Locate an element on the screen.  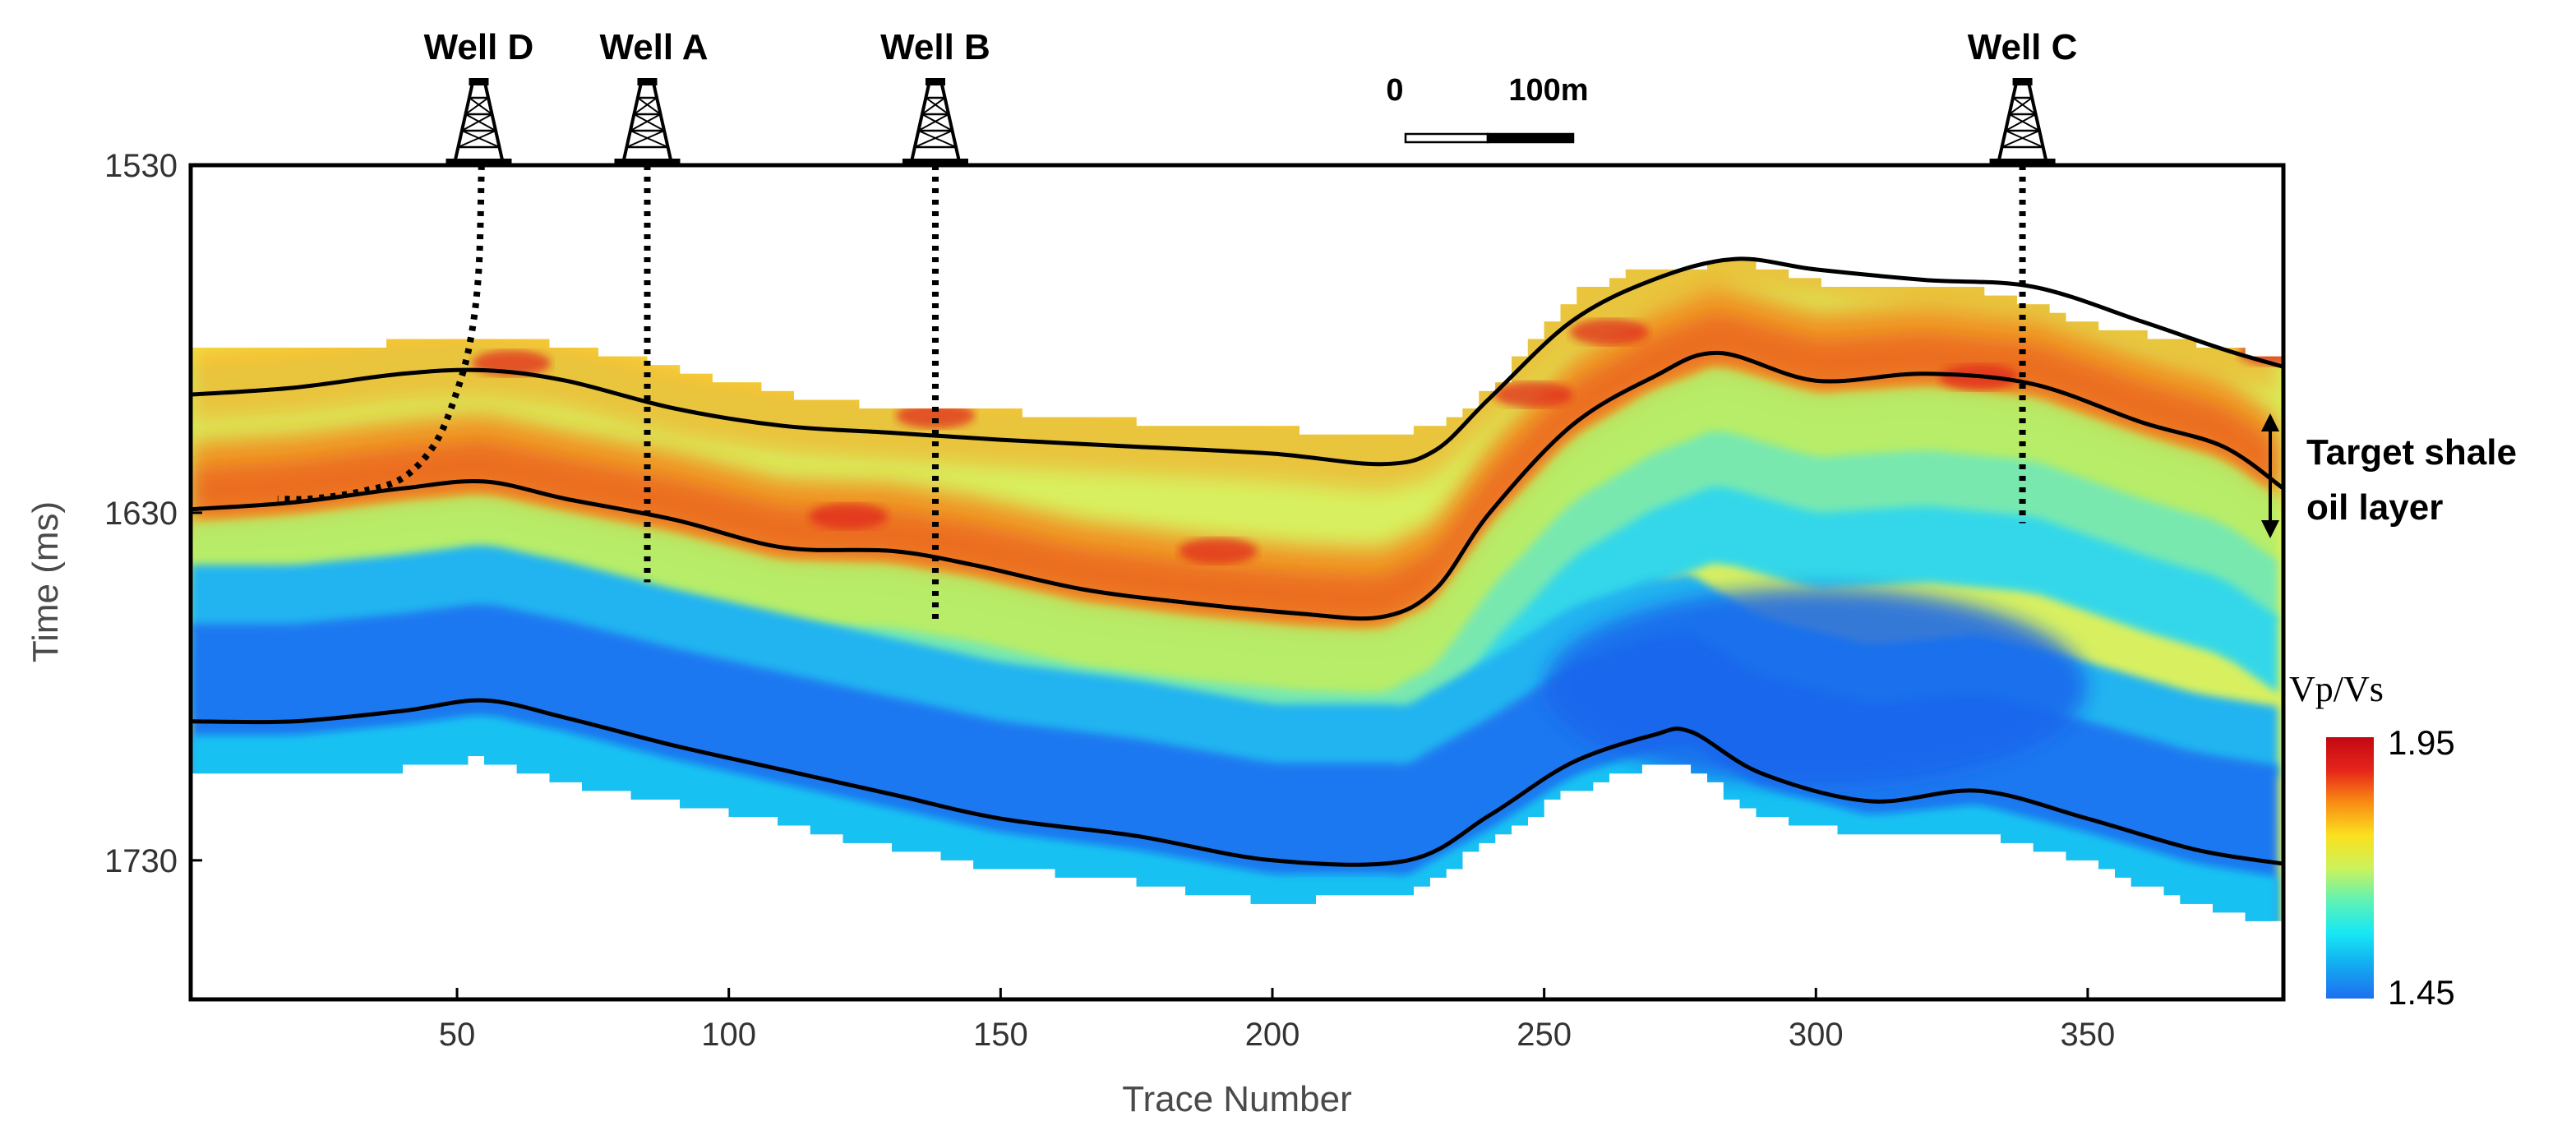
well-label-well-b: Well B is located at coordinates (935, 47).